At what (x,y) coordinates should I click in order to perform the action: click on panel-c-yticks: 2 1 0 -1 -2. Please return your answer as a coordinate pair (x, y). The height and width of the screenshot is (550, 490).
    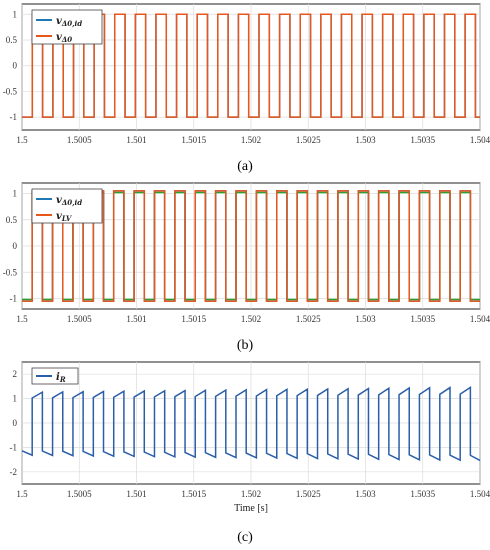
    Looking at the image, I should click on (14, 423).